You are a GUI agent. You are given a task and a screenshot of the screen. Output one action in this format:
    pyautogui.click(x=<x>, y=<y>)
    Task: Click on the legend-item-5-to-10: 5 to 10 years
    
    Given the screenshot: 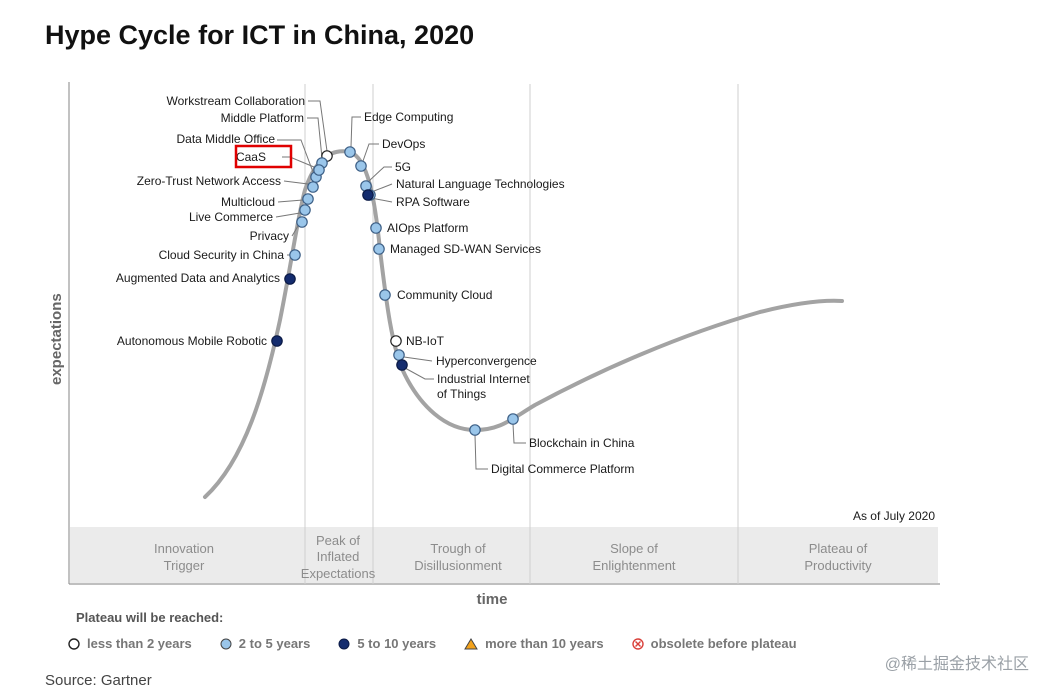 What is the action you would take?
    pyautogui.click(x=387, y=643)
    